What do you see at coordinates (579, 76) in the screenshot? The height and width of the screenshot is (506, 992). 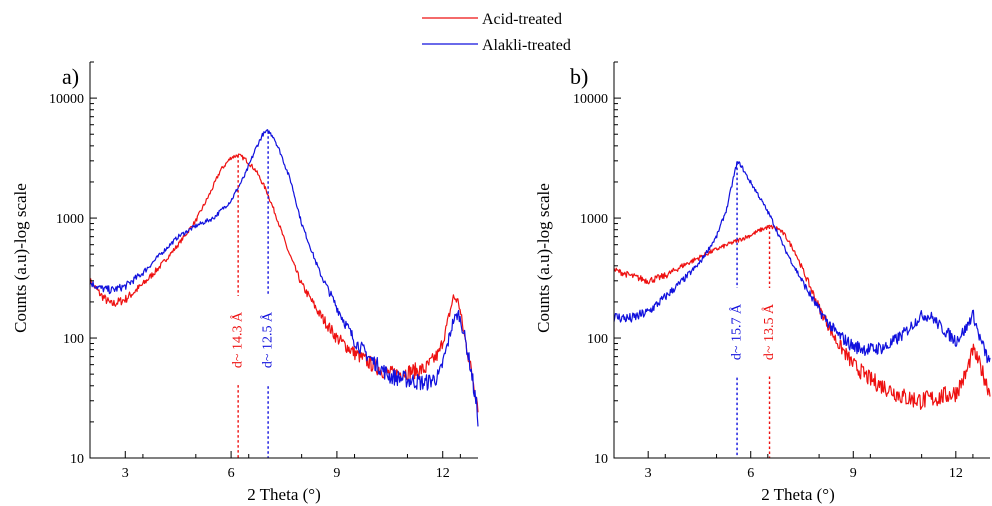 I see `panel-label: b)` at bounding box center [579, 76].